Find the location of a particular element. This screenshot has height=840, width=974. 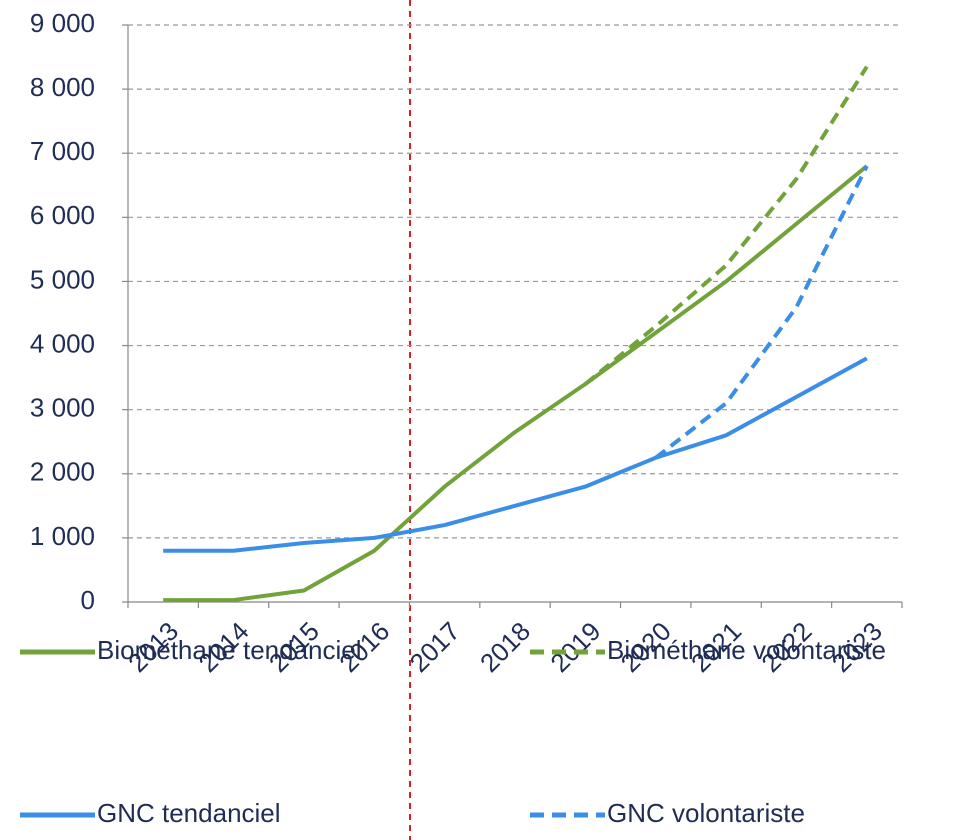

y-tick-label: 6 000 is located at coordinates (62, 215).